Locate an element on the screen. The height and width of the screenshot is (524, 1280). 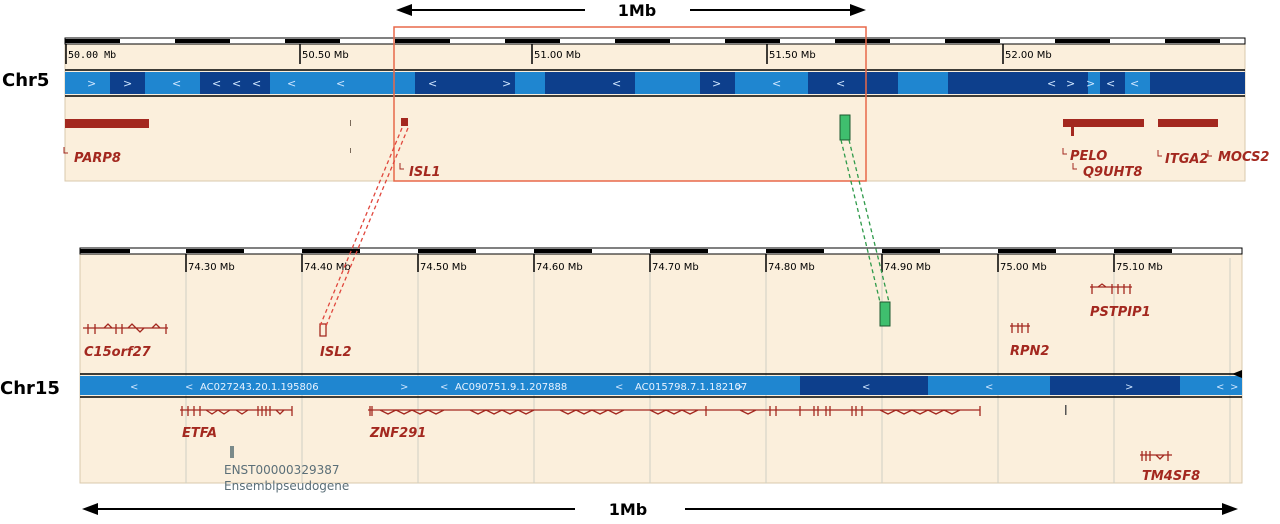
top-scale-label: 1Mb is located at coordinates (637, 10).